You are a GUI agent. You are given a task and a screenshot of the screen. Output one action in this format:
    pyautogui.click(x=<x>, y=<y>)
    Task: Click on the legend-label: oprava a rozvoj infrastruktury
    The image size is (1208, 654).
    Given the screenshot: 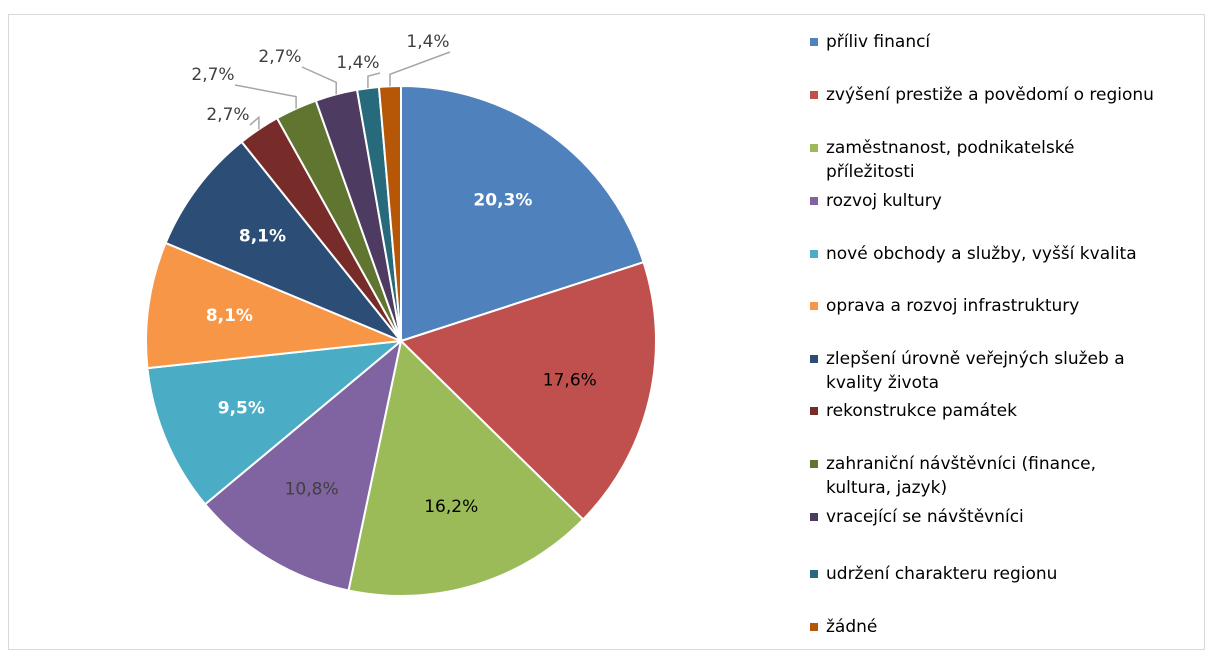 What is the action you would take?
    pyautogui.click(x=953, y=306)
    